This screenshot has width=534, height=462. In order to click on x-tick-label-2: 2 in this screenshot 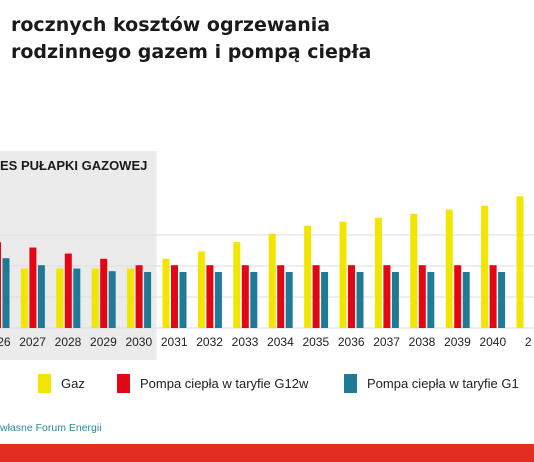, I will do `click(528, 342)`.